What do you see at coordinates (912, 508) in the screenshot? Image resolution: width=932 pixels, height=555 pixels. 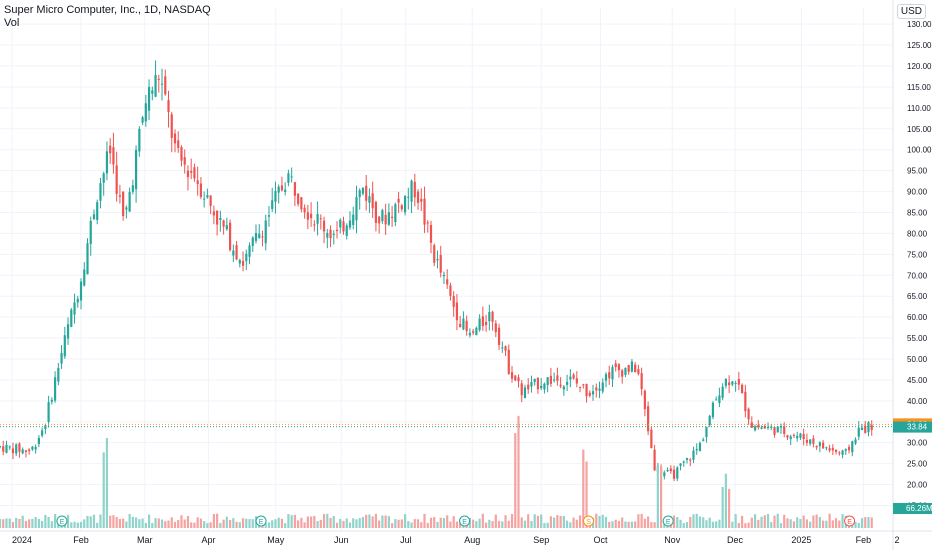 I see `volume-value-badge` at bounding box center [912, 508].